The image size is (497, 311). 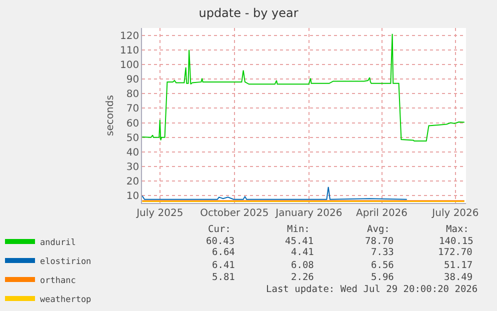 What do you see at coordinates (110, 115) in the screenshot?
I see `y-axis-title: seconds` at bounding box center [110, 115].